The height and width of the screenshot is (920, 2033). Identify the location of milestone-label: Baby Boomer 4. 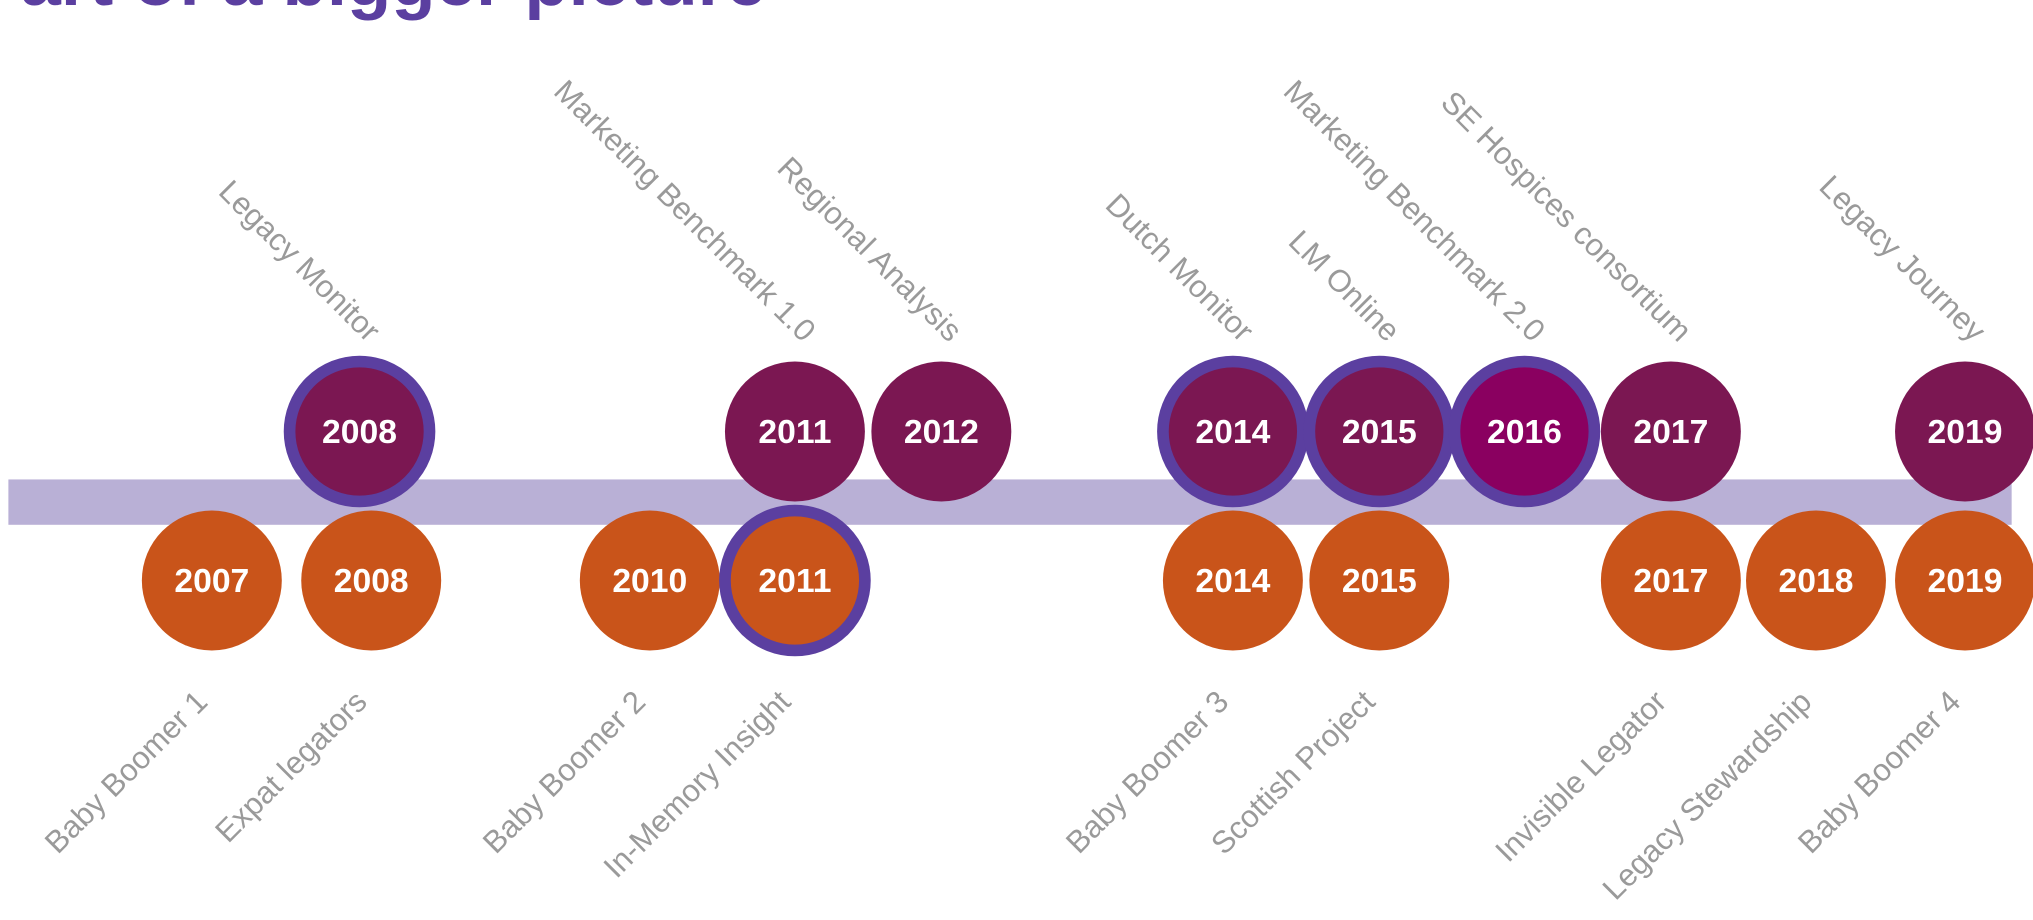
(1879, 772).